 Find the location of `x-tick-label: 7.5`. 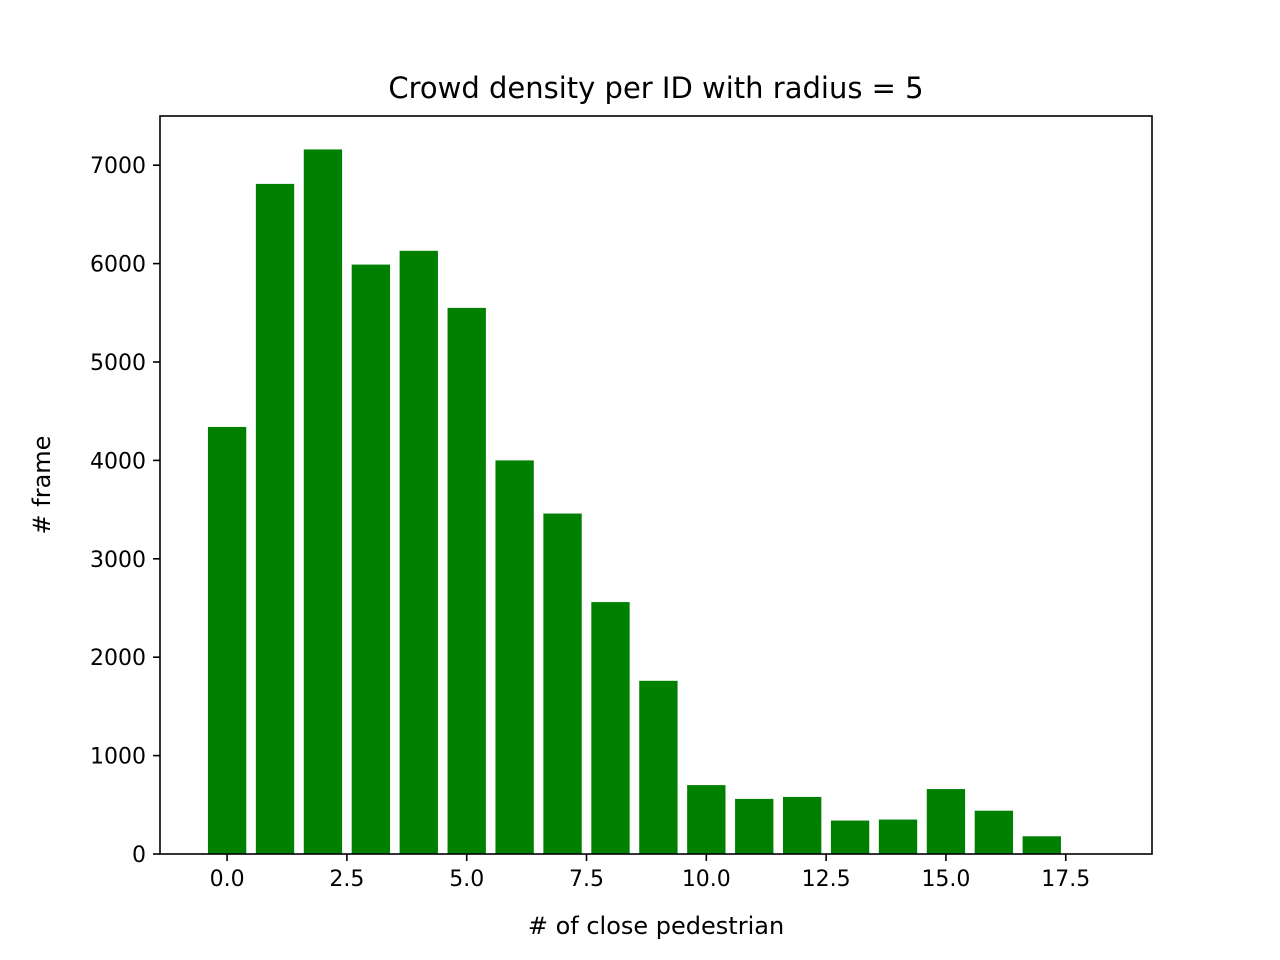

x-tick-label: 7.5 is located at coordinates (586, 879).